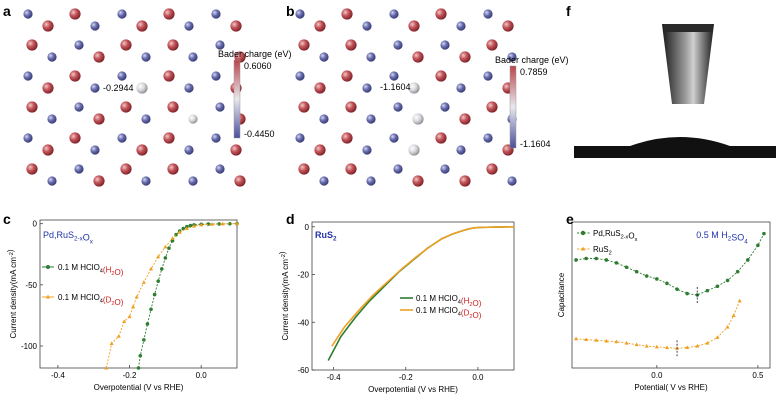 Image resolution: width=779 pixels, height=400 pixels. I want to click on x-axis-label: Potential( V vs RHE), so click(671, 387).